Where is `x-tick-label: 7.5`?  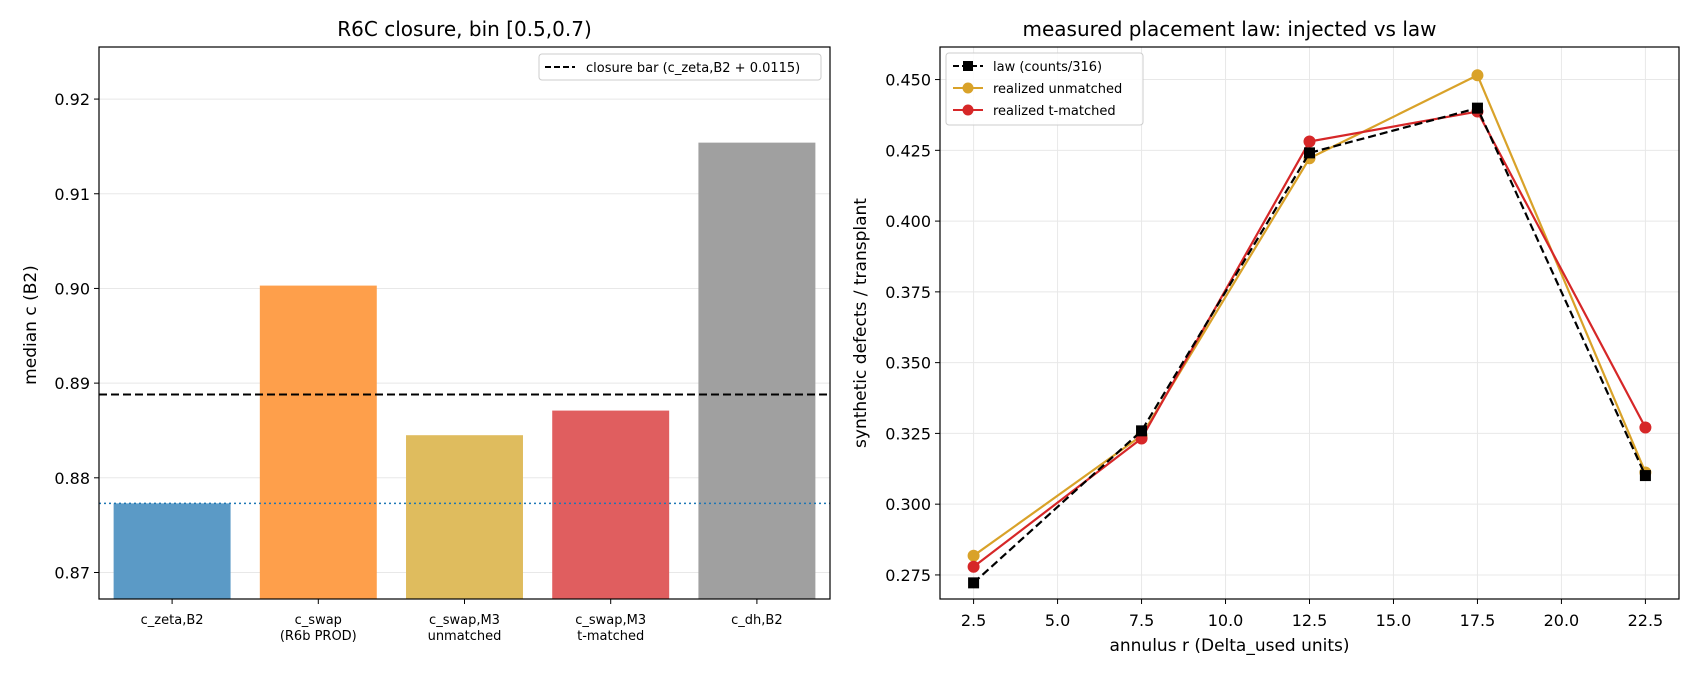
x-tick-label: 7.5 is located at coordinates (1141, 620).